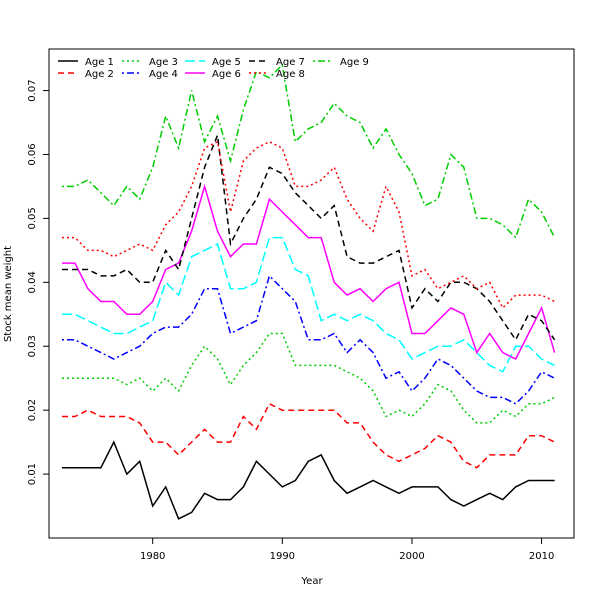 This screenshot has width=600, height=600. I want to click on legend-label-age-8: Age 8, so click(290, 74).